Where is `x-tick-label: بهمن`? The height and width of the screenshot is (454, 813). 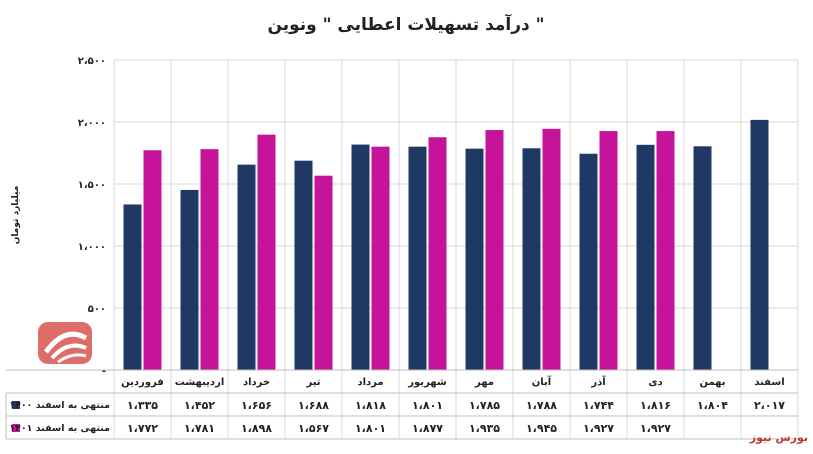 x-tick-label: بهمن is located at coordinates (712, 382).